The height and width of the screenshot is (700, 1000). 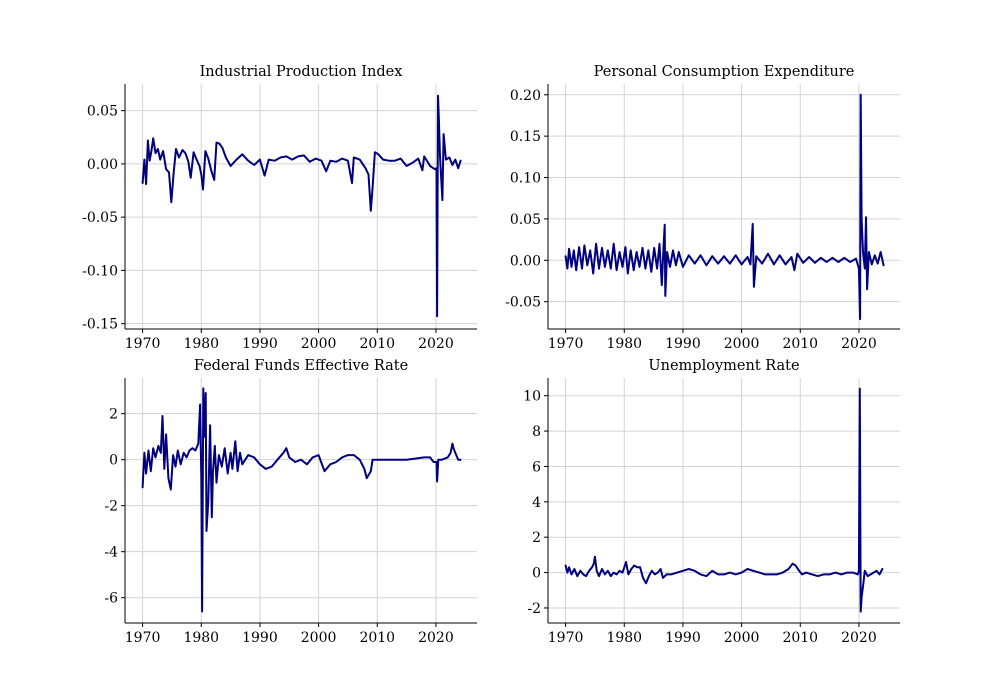 I want to click on unemployment-y-tick-label: 0, so click(x=536, y=574).